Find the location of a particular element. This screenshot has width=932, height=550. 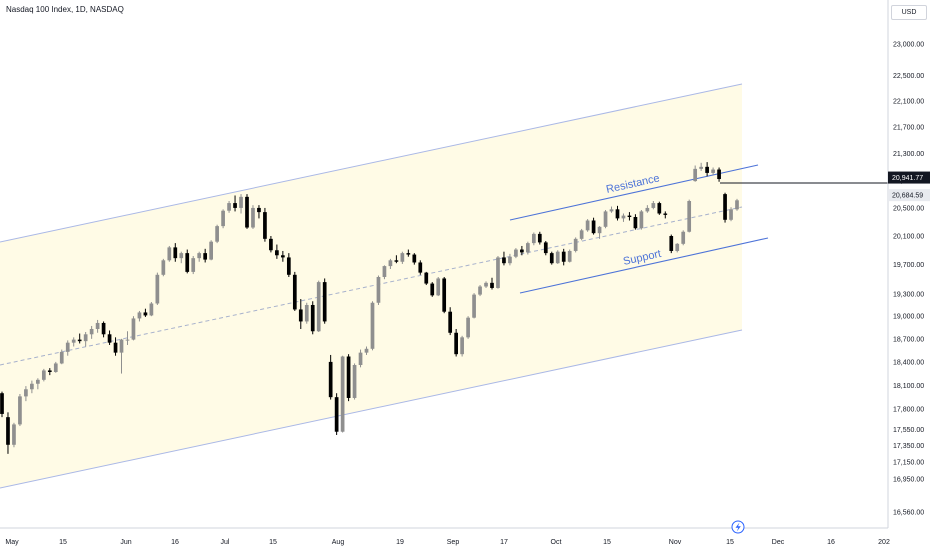

x-tick-label: Jun is located at coordinates (125, 542).